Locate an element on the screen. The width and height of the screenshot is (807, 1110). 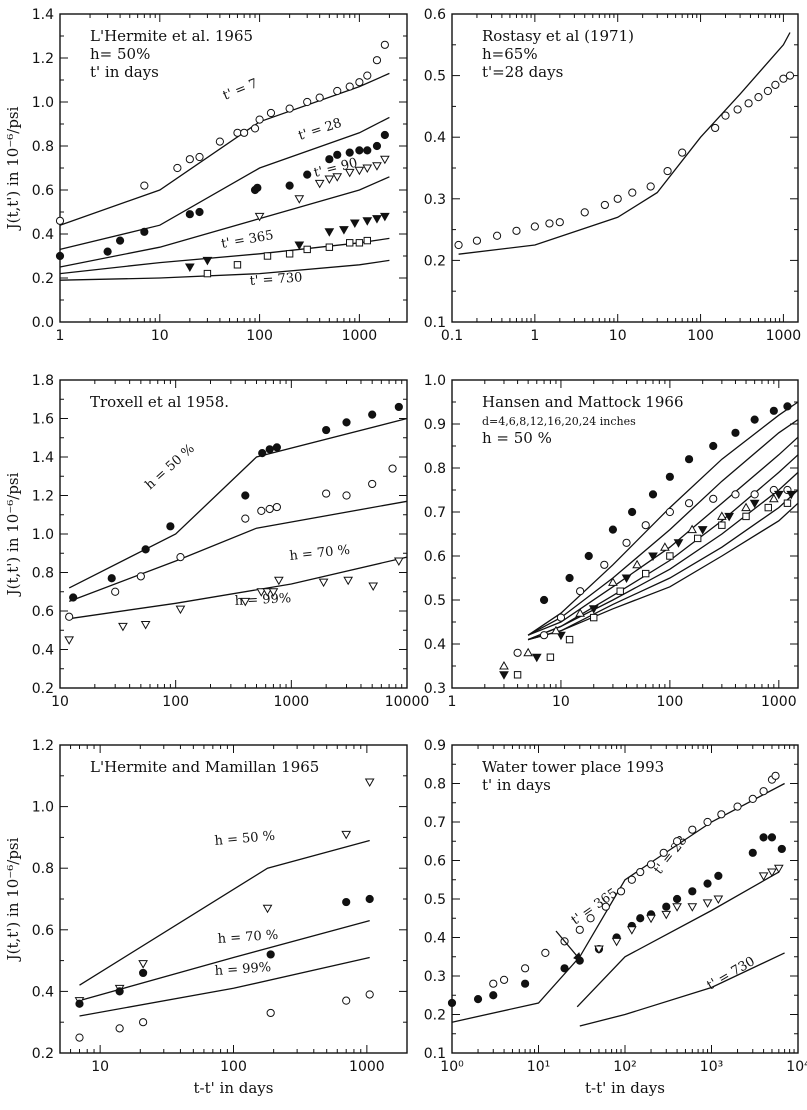
plot-frame is located at coordinates (233, 534).